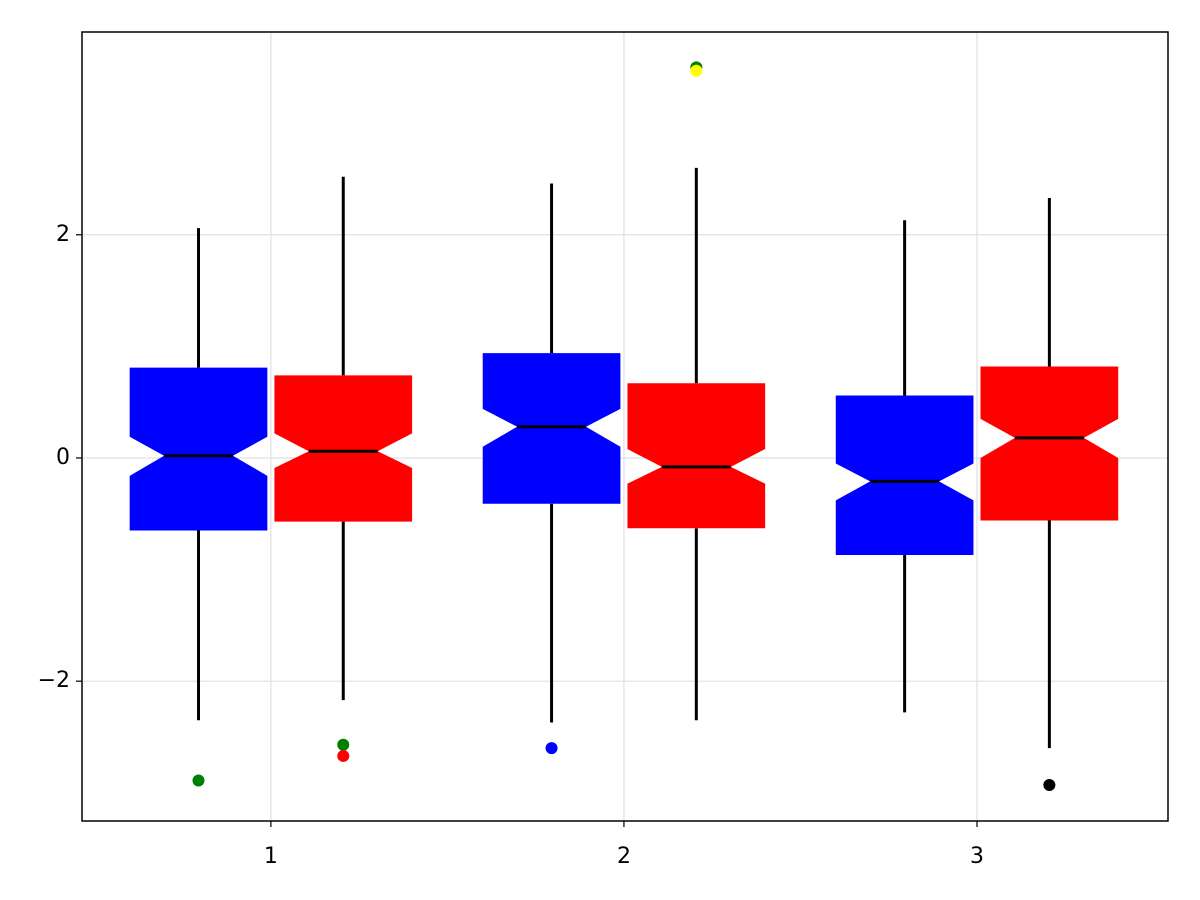 The height and width of the screenshot is (900, 1200). I want to click on x-tick-label: 3, so click(977, 856).